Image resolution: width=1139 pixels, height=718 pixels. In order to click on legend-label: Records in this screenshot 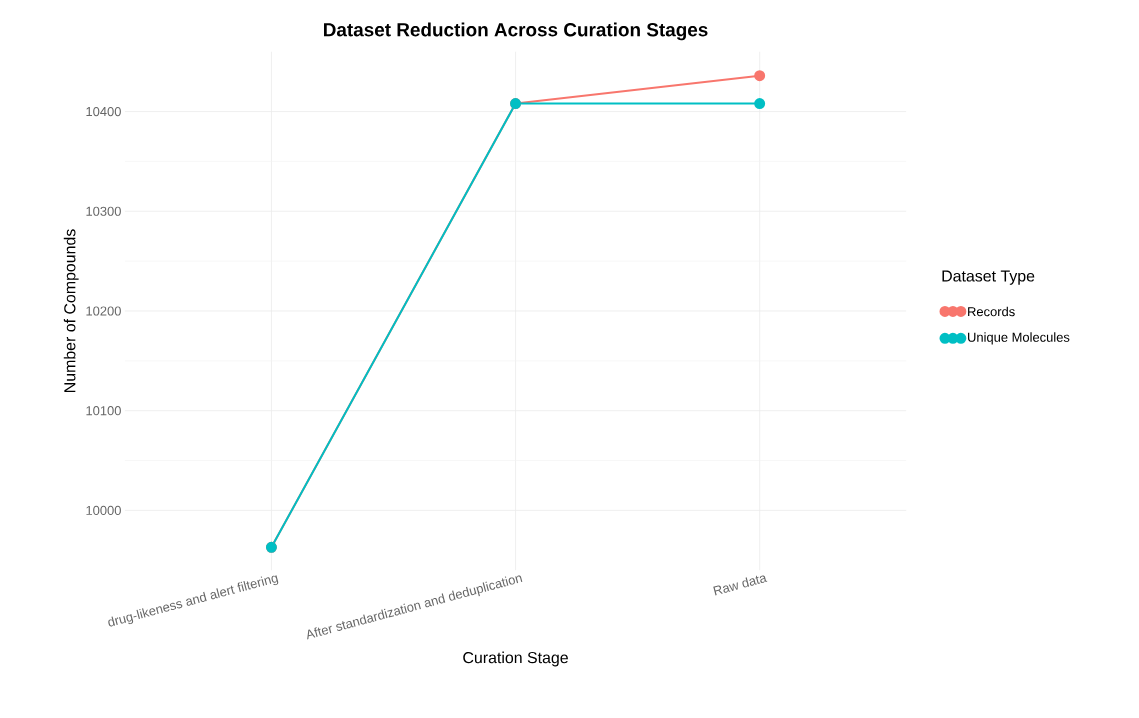, I will do `click(991, 311)`.